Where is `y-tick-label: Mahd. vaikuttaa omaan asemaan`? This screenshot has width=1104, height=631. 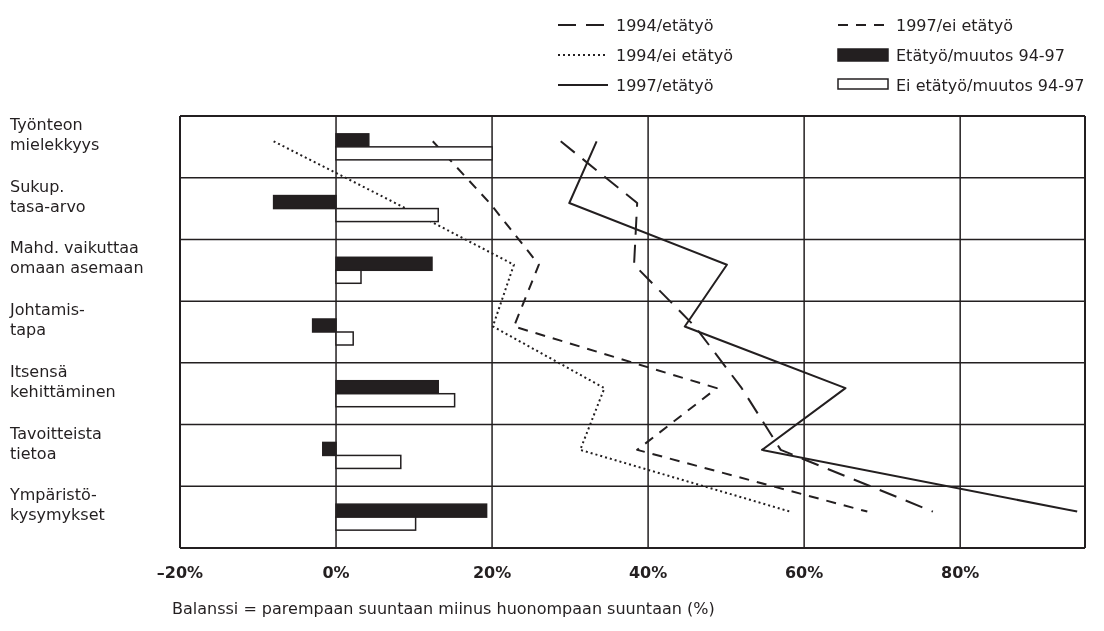 y-tick-label: Mahd. vaikuttaa omaan asemaan is located at coordinates (77, 258).